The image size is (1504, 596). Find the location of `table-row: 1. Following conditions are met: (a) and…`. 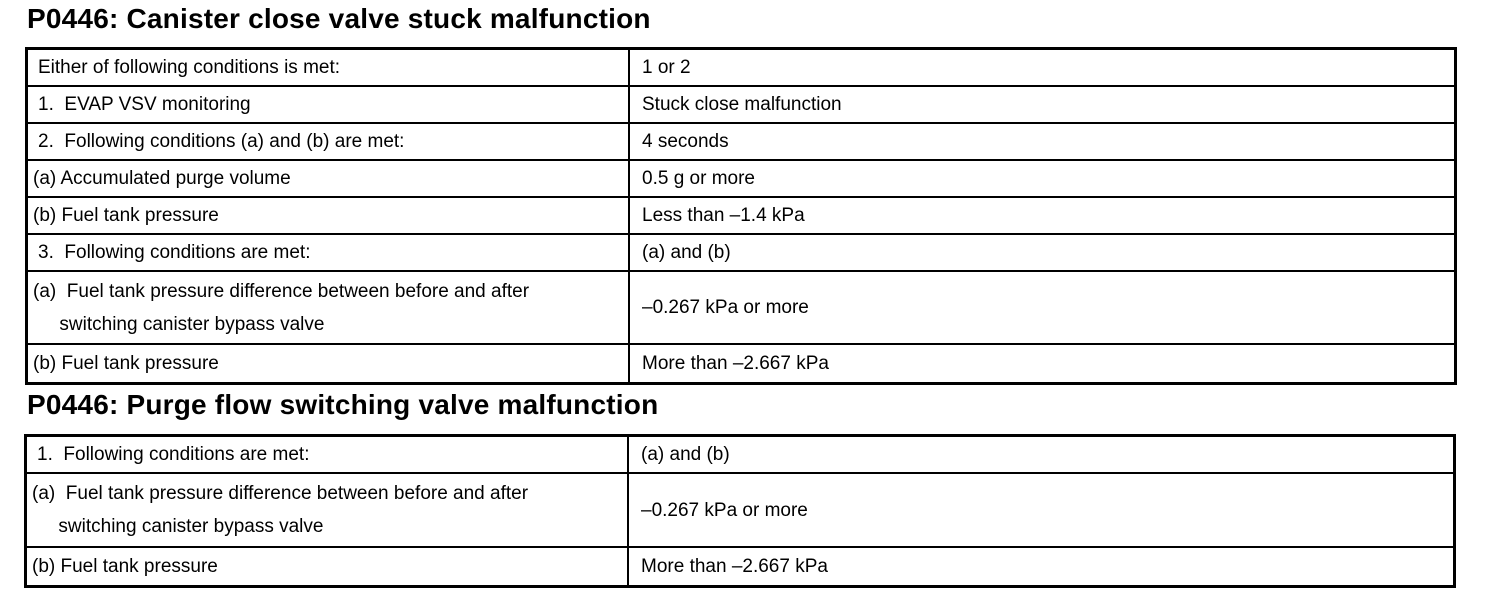

table-row: 1. Following conditions are met: (a) and… is located at coordinates (740, 455).